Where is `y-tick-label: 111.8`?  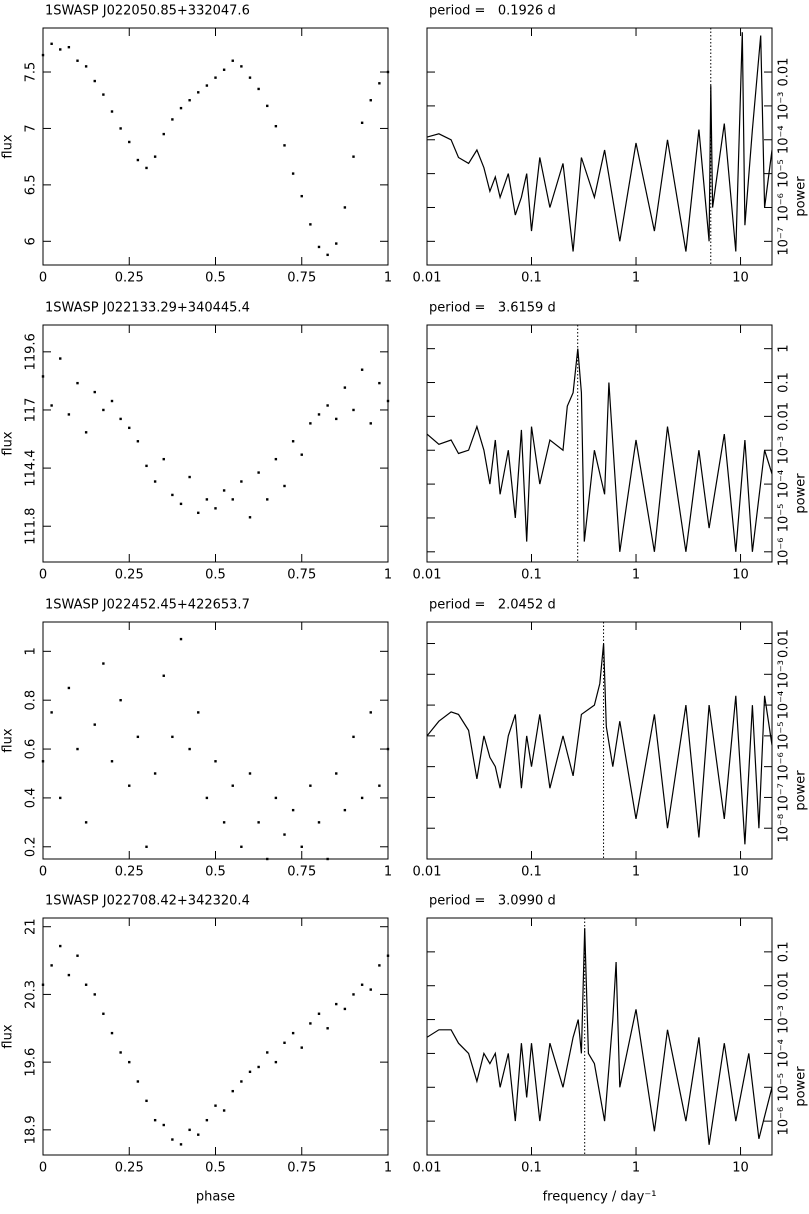
y-tick-label: 111.8 is located at coordinates (31, 526).